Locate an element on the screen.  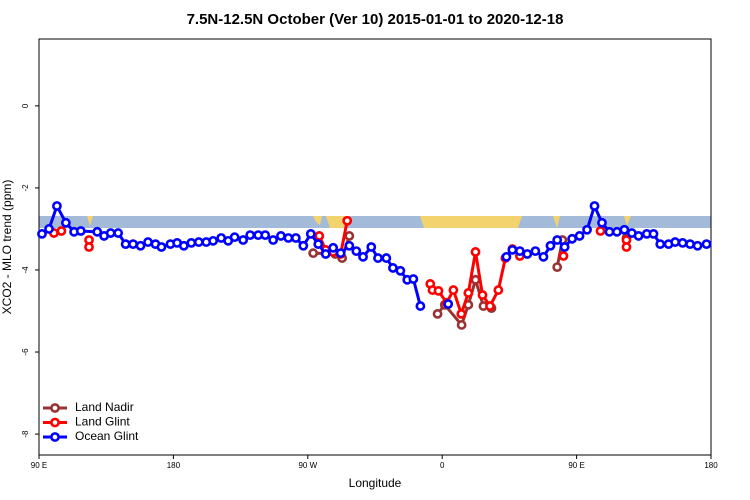
legend-label: Land Glint is located at coordinates (102, 422).